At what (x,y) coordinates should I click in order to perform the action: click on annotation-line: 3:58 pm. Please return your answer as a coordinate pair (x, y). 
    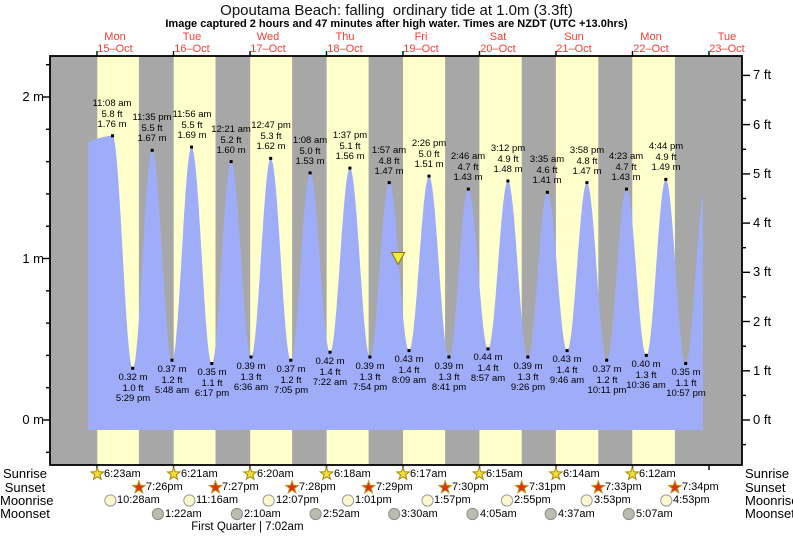
    Looking at the image, I should click on (587, 150).